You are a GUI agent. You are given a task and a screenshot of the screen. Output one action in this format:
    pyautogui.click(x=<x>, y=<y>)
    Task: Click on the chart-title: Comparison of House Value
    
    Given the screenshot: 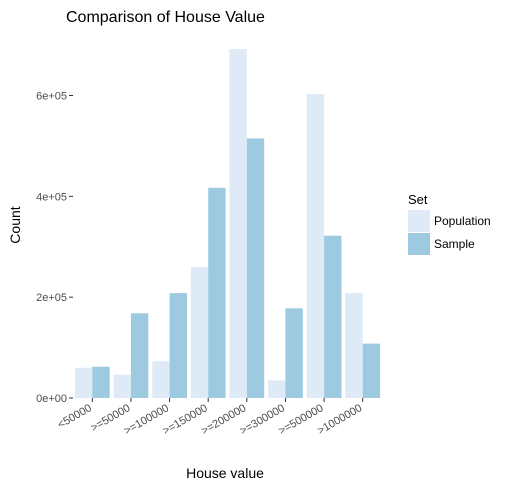 What is the action you would take?
    pyautogui.click(x=165, y=17)
    